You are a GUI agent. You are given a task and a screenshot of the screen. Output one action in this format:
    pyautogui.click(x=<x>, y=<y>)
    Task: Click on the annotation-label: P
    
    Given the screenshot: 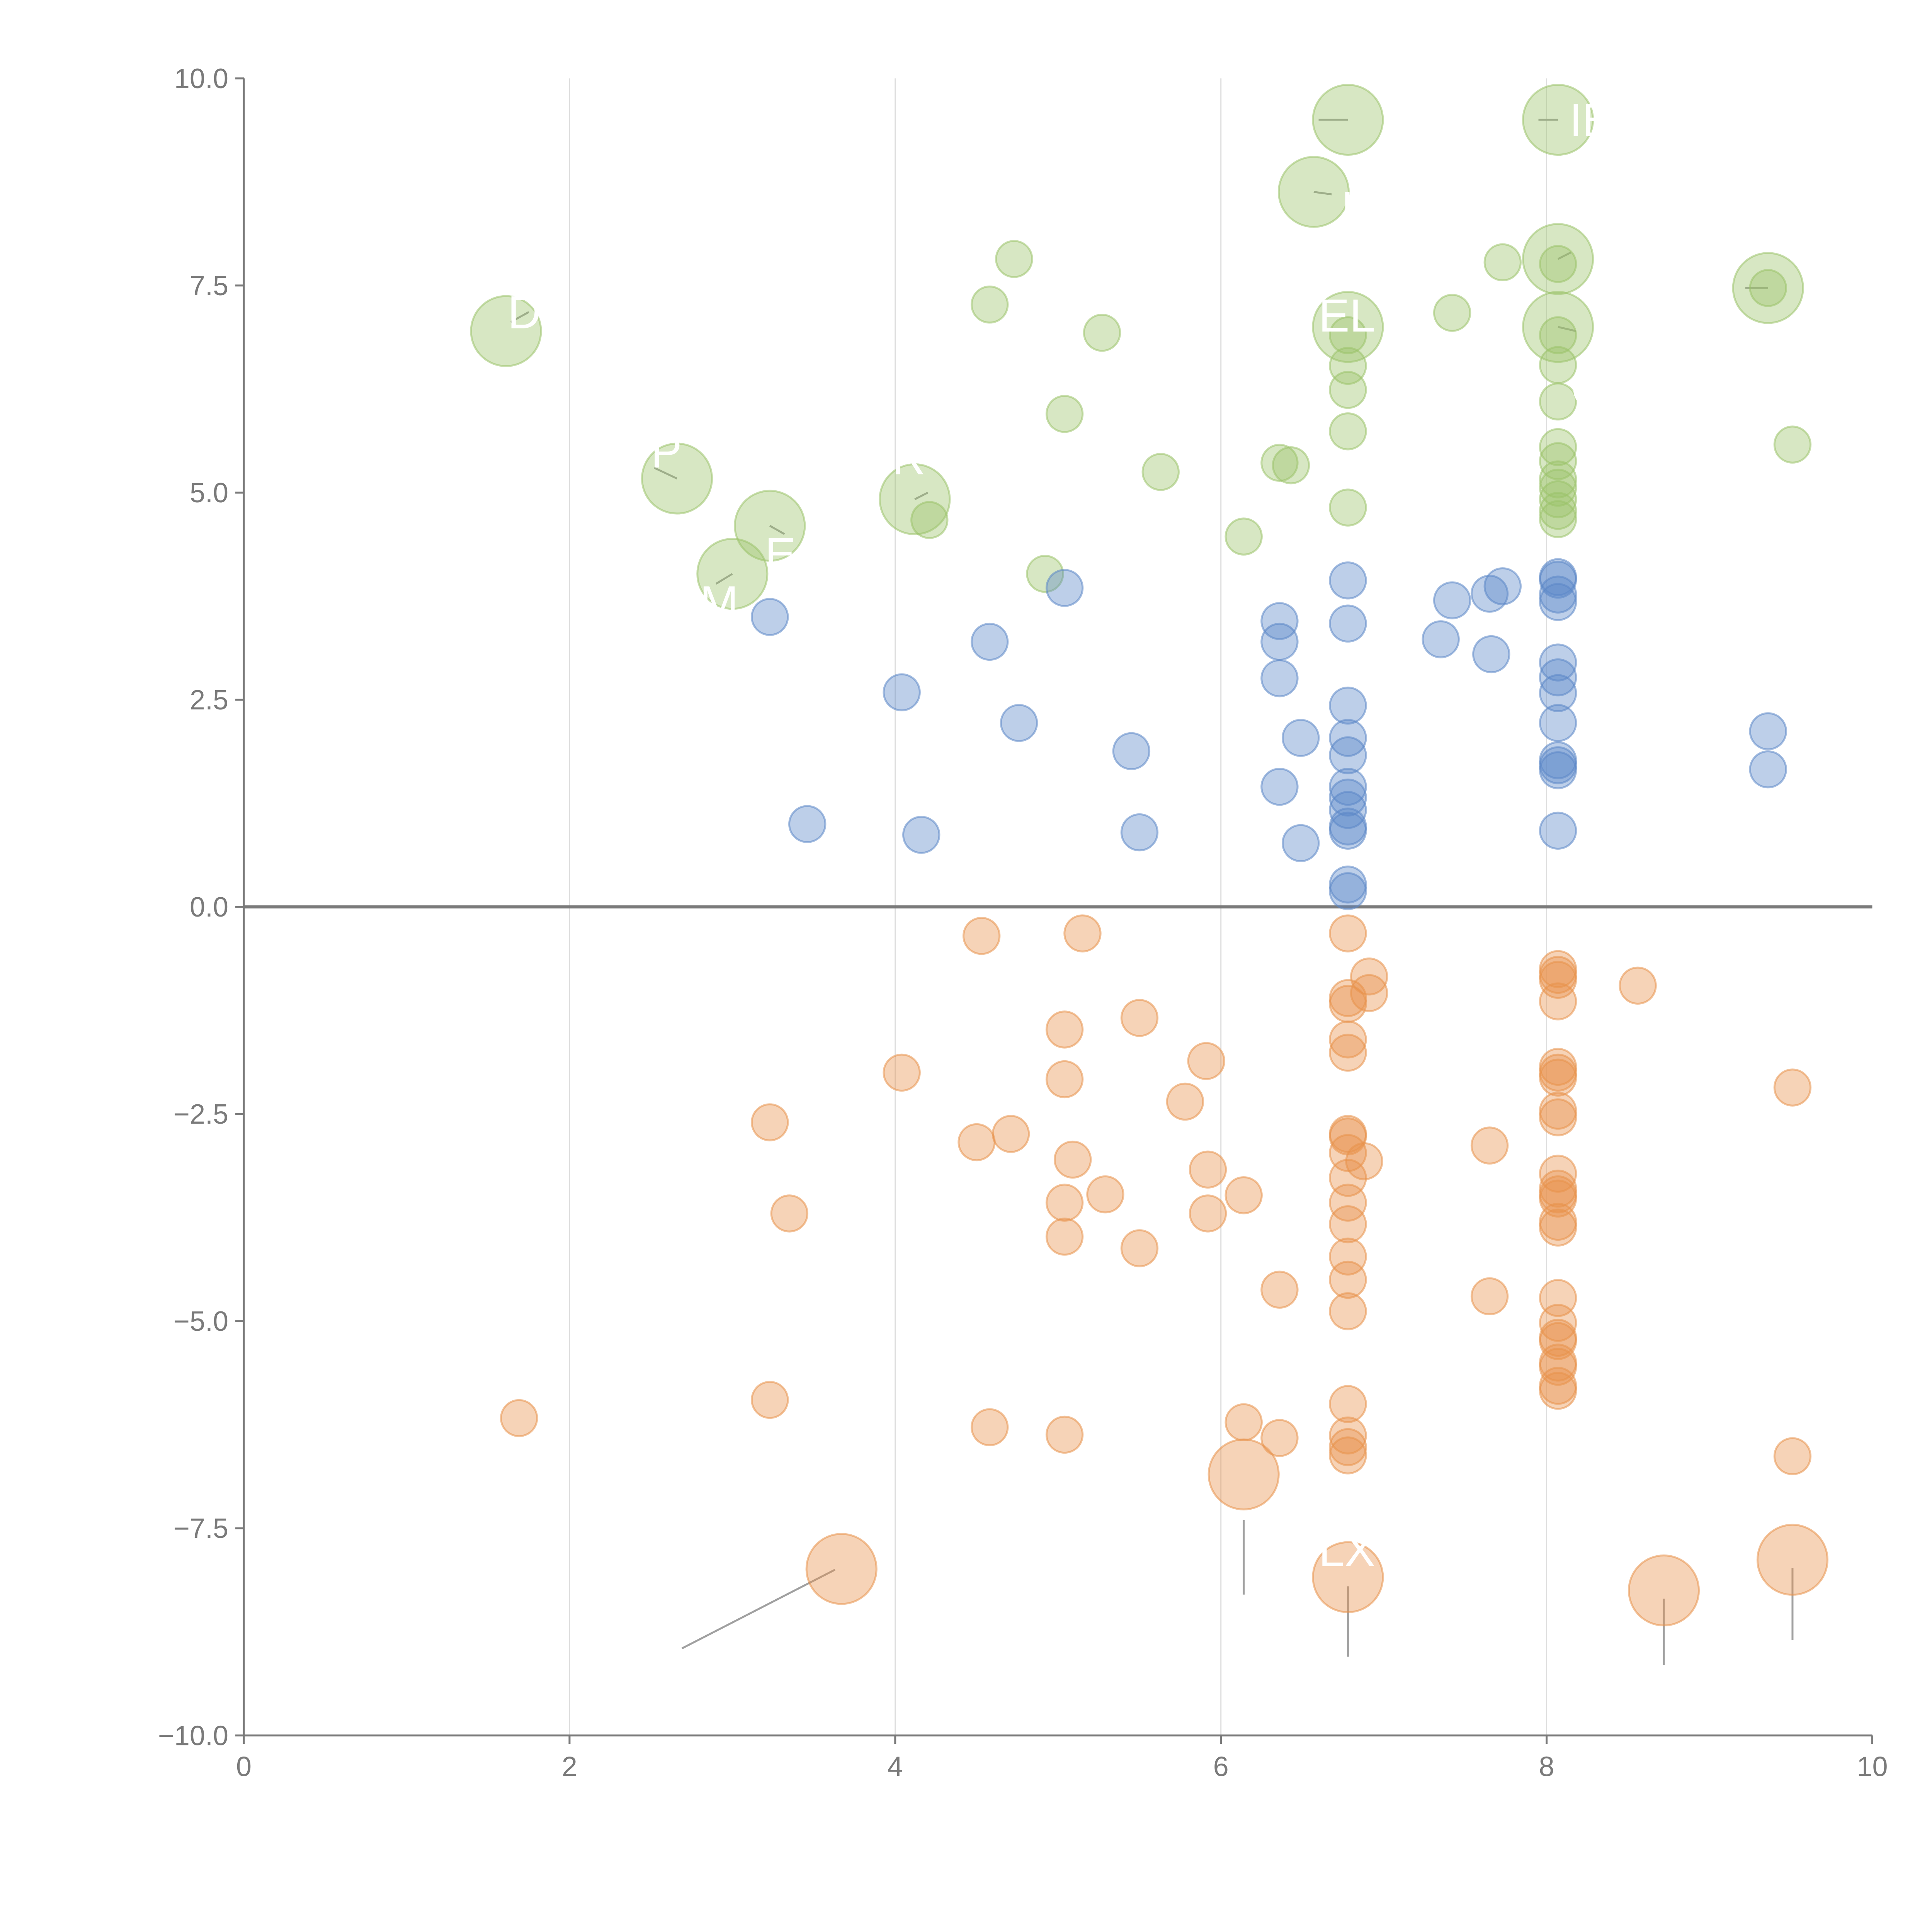 What is the action you would take?
    pyautogui.click(x=667, y=452)
    